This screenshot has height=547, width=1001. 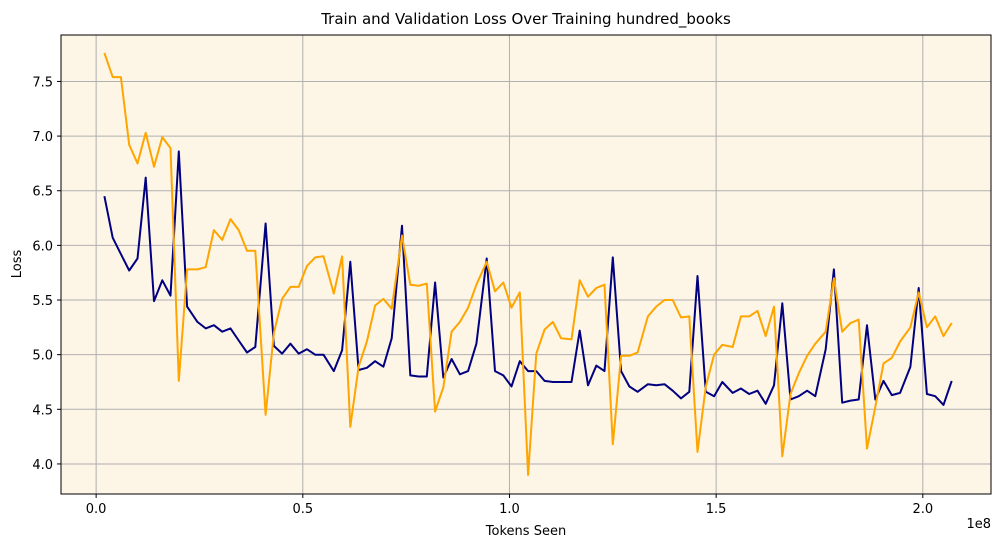 I want to click on x-tick-label: 1.0, so click(x=509, y=509).